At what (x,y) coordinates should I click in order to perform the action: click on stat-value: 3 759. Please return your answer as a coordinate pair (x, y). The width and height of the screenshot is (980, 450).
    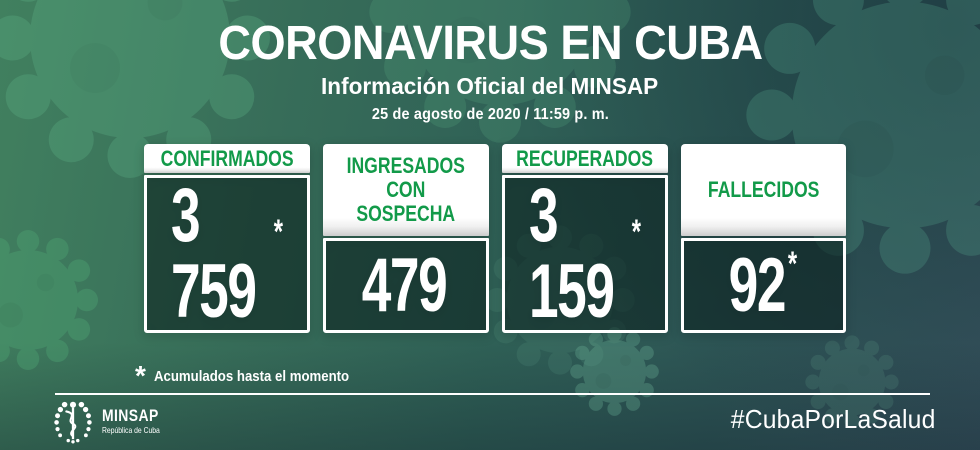
    Looking at the image, I should click on (214, 253).